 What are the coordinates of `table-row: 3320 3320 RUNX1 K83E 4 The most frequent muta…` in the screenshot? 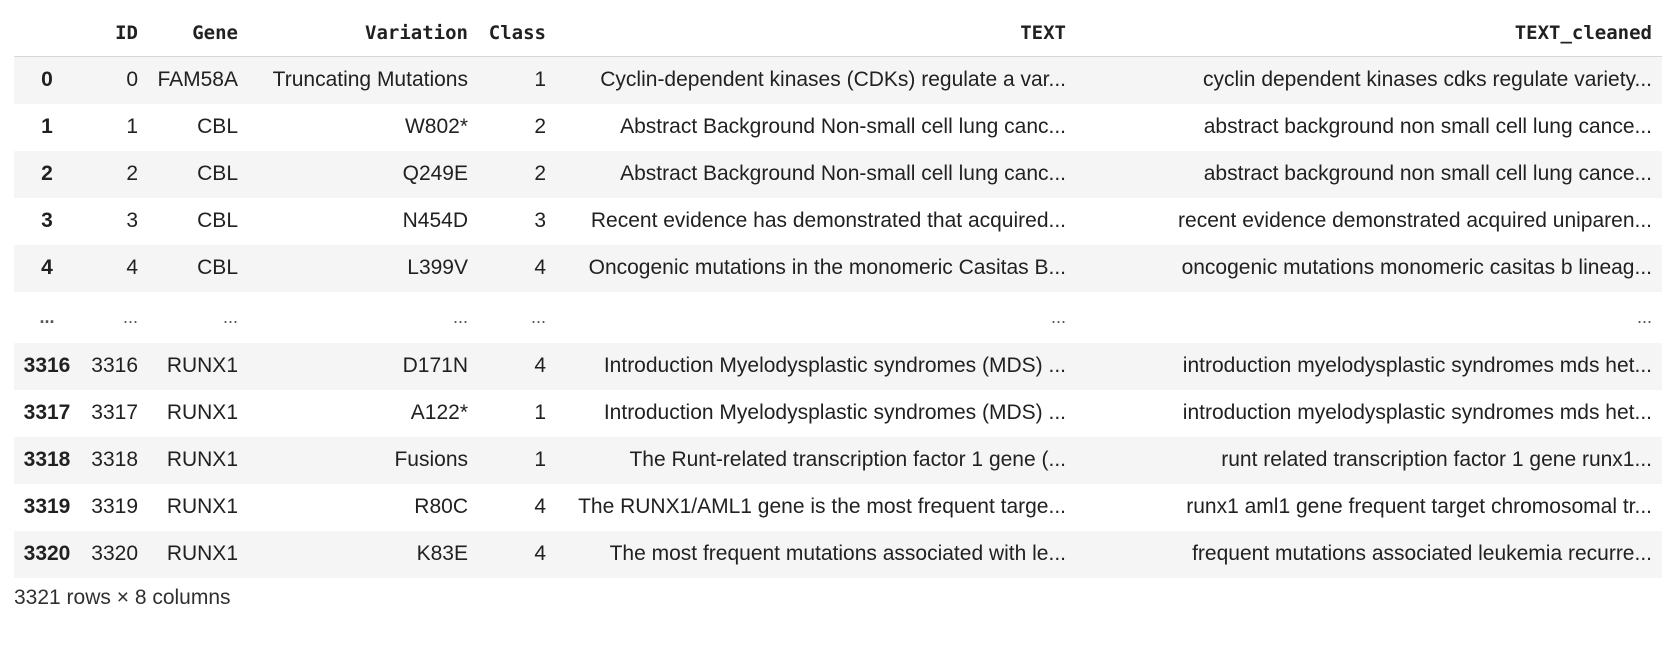 It's located at (838, 554).